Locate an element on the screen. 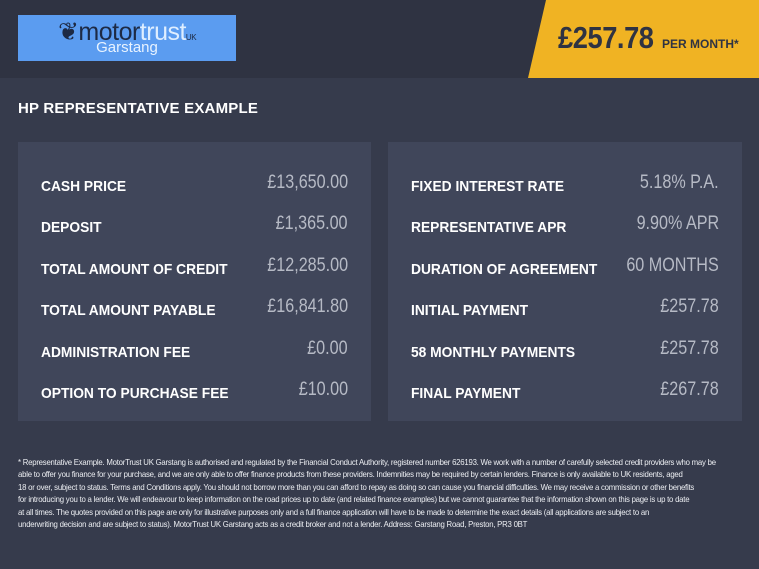 Image resolution: width=759 pixels, height=569 pixels. row-label: DEPOSIT is located at coordinates (71, 227).